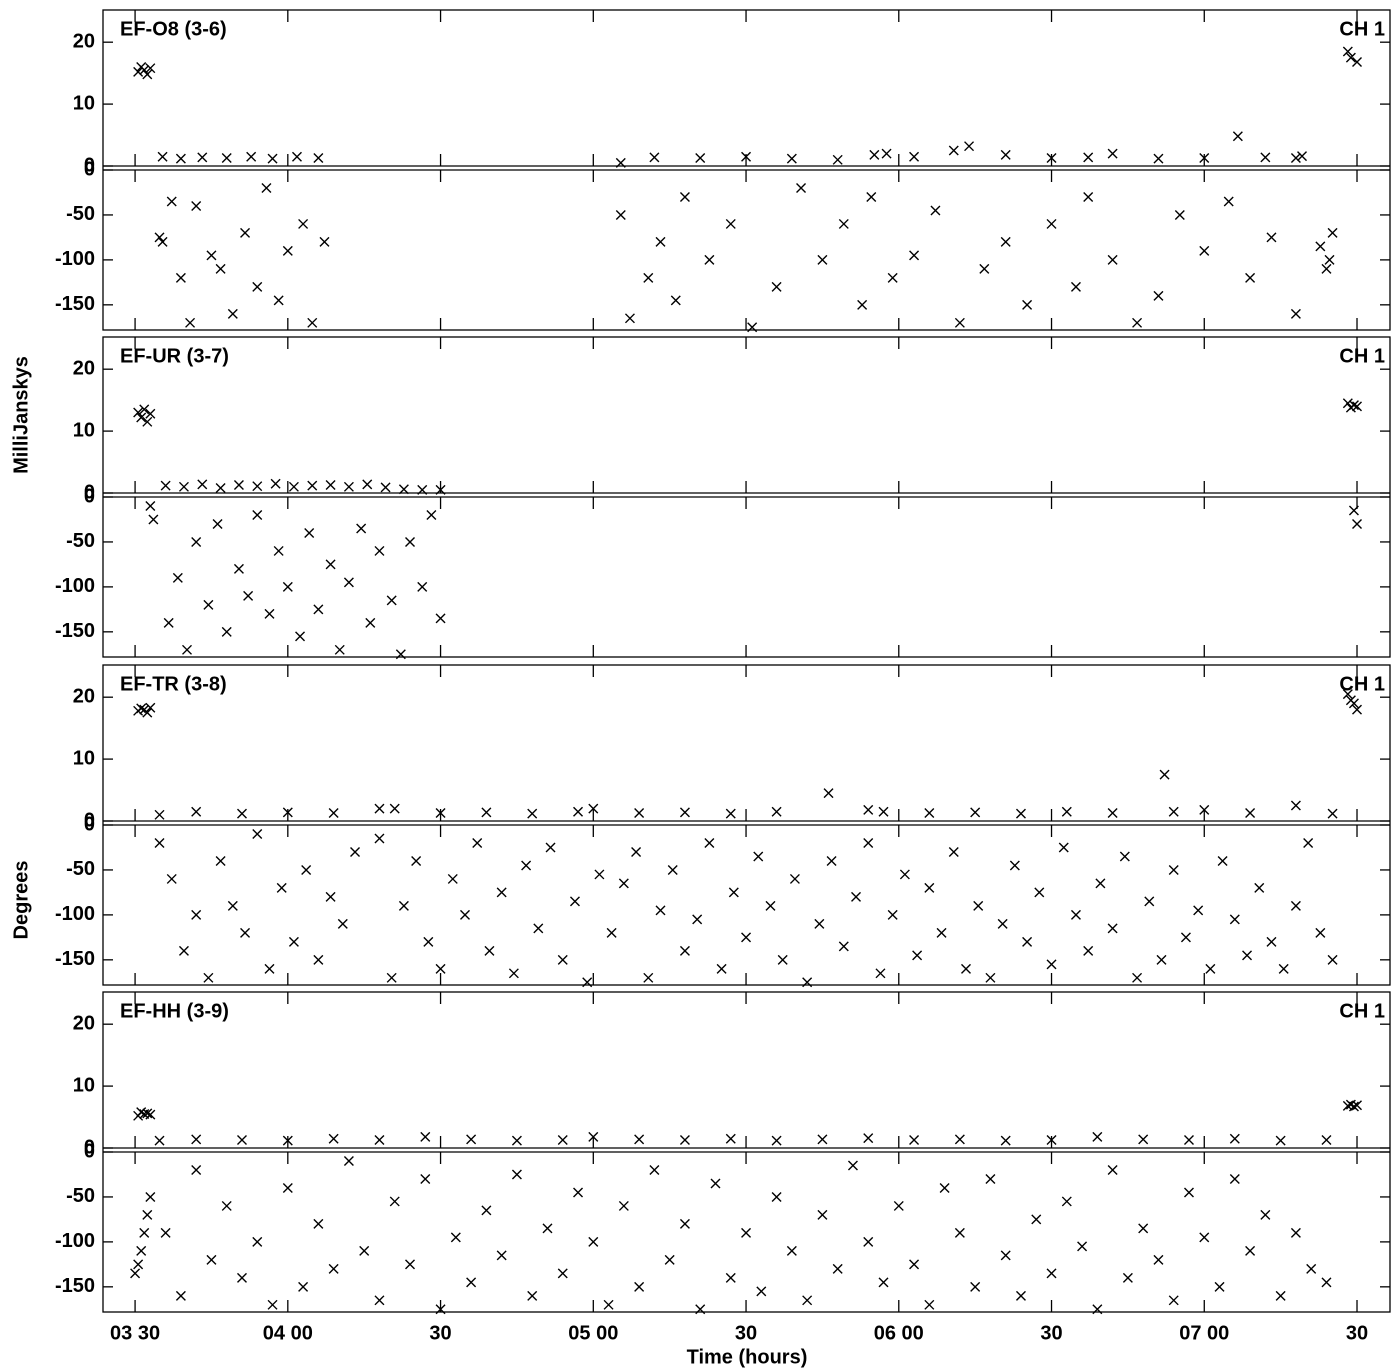  Describe the element at coordinates (89, 1151) in the screenshot. I see `y2-tick-label: 0` at that location.